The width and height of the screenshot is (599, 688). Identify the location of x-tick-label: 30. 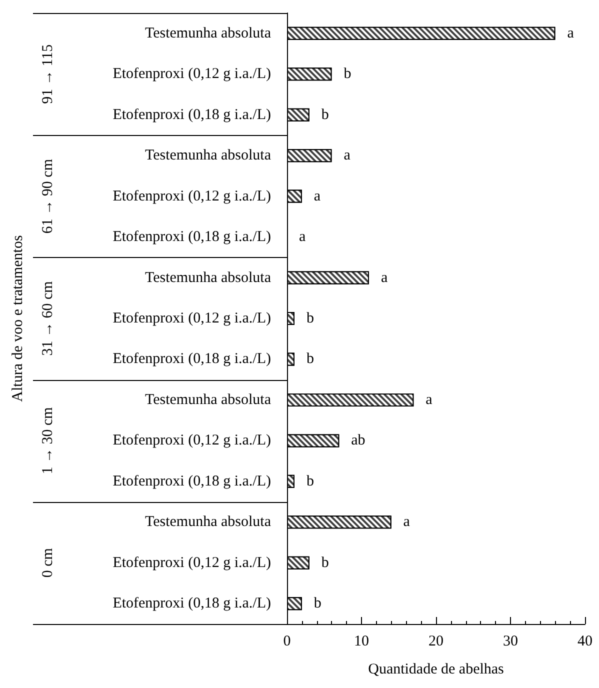
(510, 642).